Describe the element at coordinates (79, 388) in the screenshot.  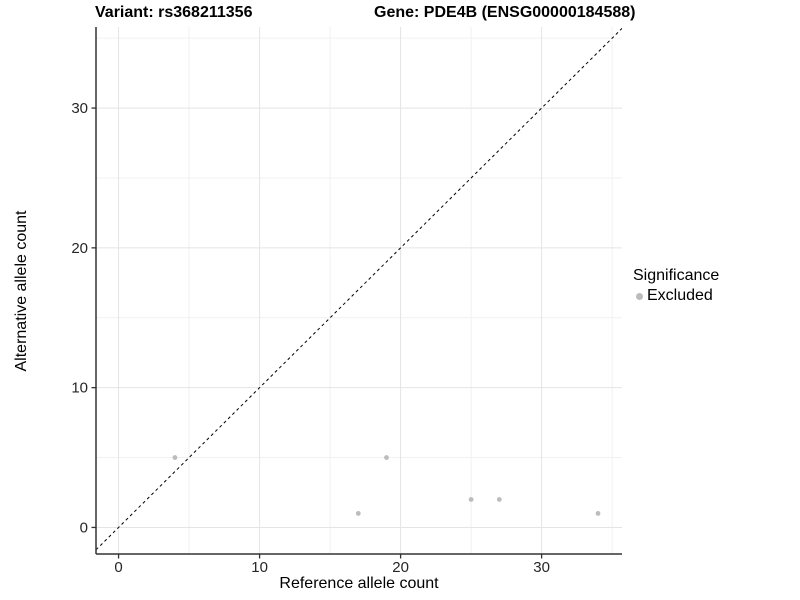
I see `y-tick-label: 10` at that location.